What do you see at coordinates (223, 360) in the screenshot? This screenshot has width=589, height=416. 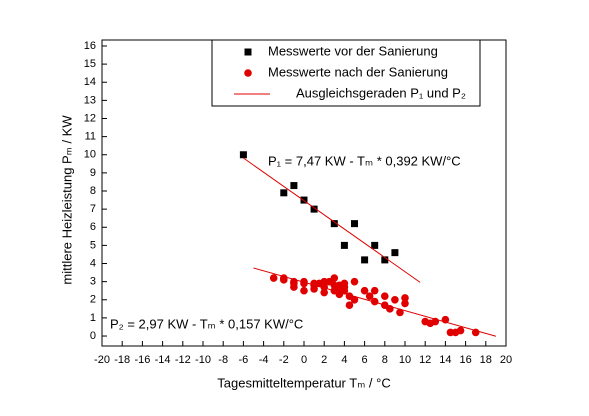 I see `x-tick-label: -8` at bounding box center [223, 360].